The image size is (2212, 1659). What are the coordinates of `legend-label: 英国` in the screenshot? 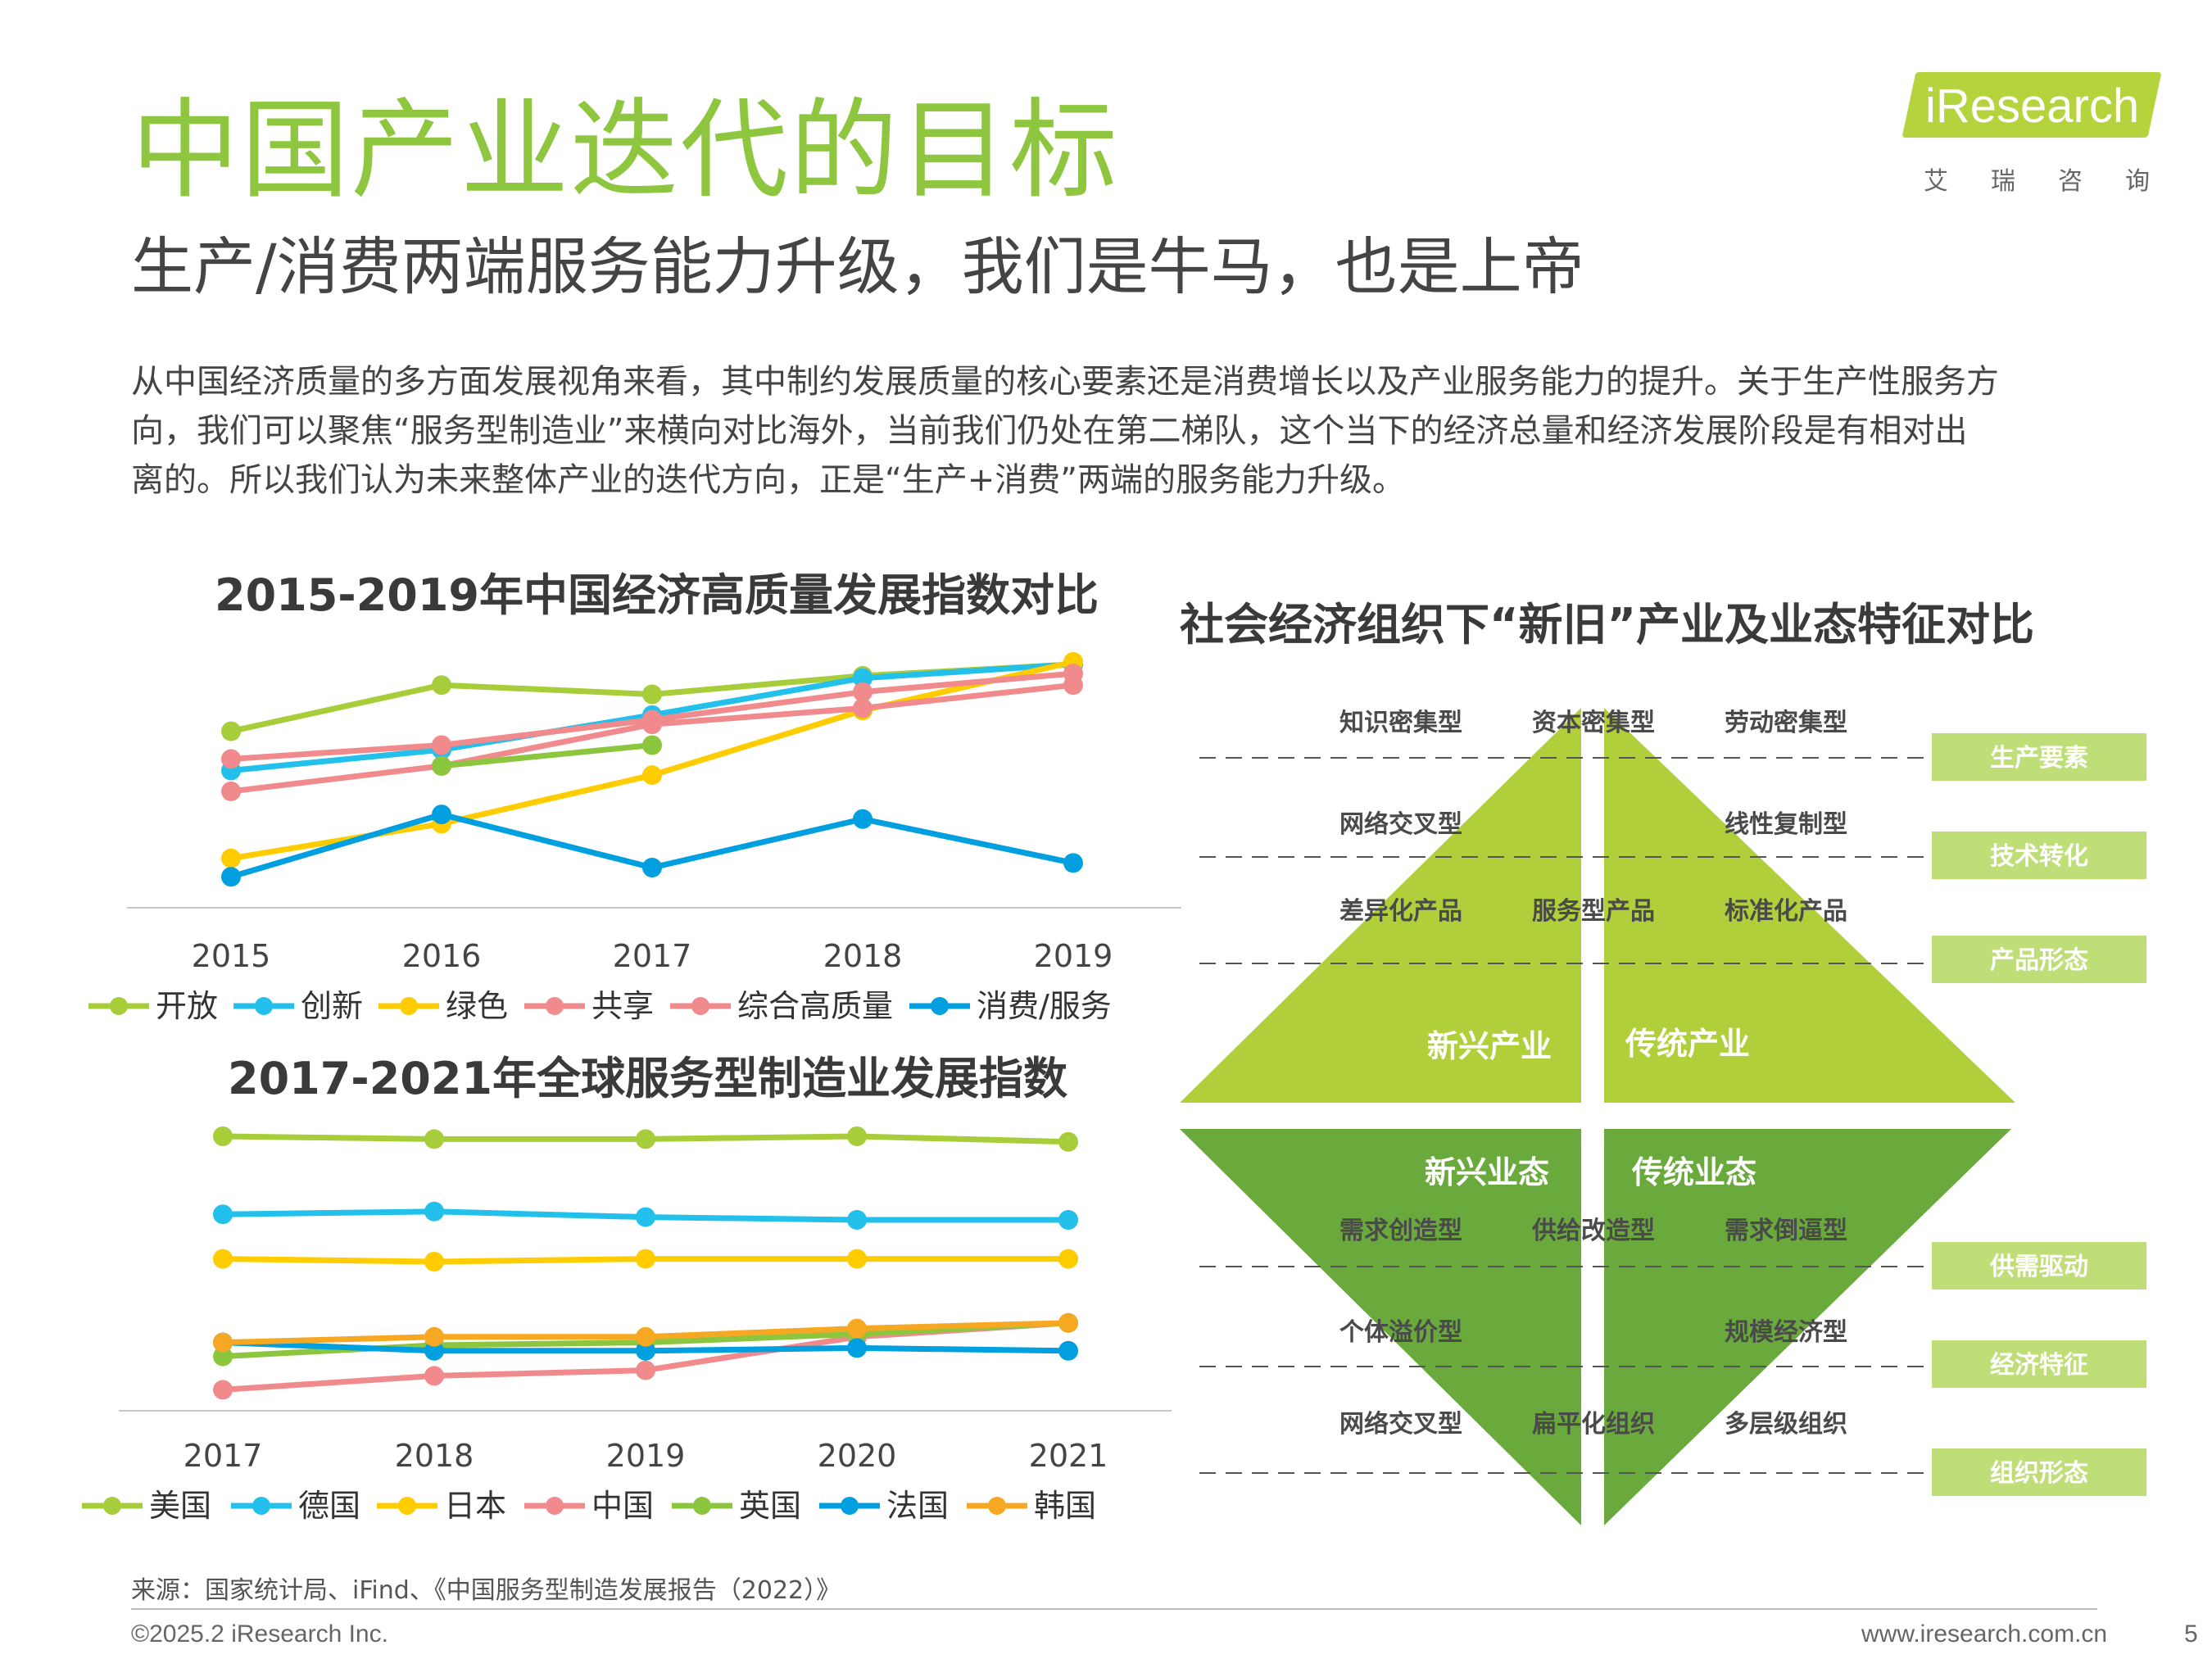 It's located at (770, 1506).